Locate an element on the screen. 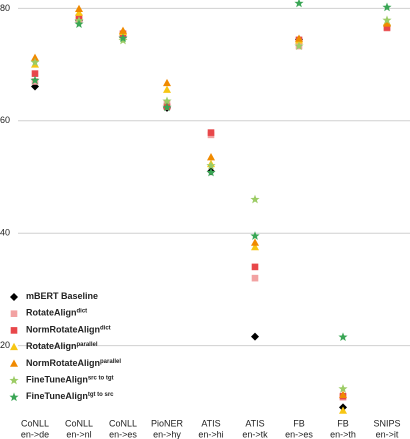  x-tick-label: en->th is located at coordinates (343, 434).